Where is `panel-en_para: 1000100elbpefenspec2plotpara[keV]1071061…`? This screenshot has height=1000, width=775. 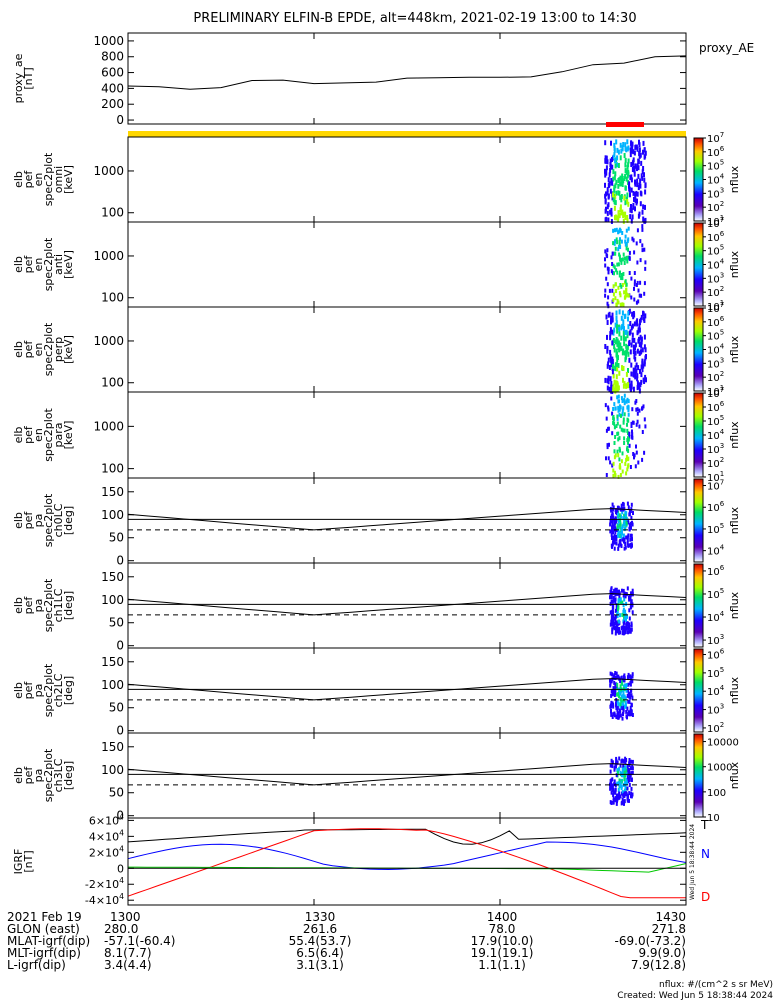 panel-en_para: 1000100elbpefenspec2plotpara[keV]1071061… is located at coordinates (376, 435).